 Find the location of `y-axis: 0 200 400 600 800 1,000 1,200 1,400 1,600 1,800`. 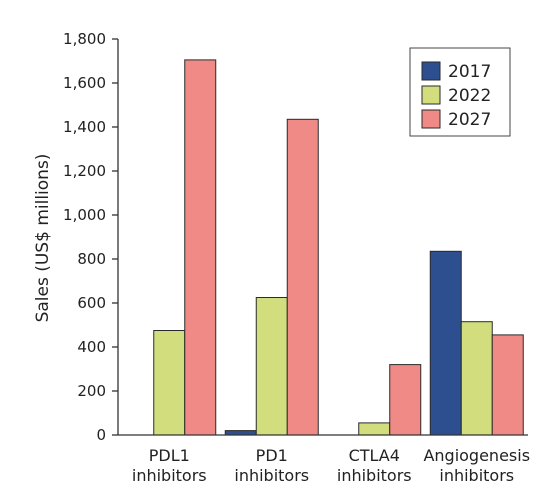

y-axis: 0 200 400 600 800 1,000 1,200 1,400 1,600 1,800 is located at coordinates (91, 237).